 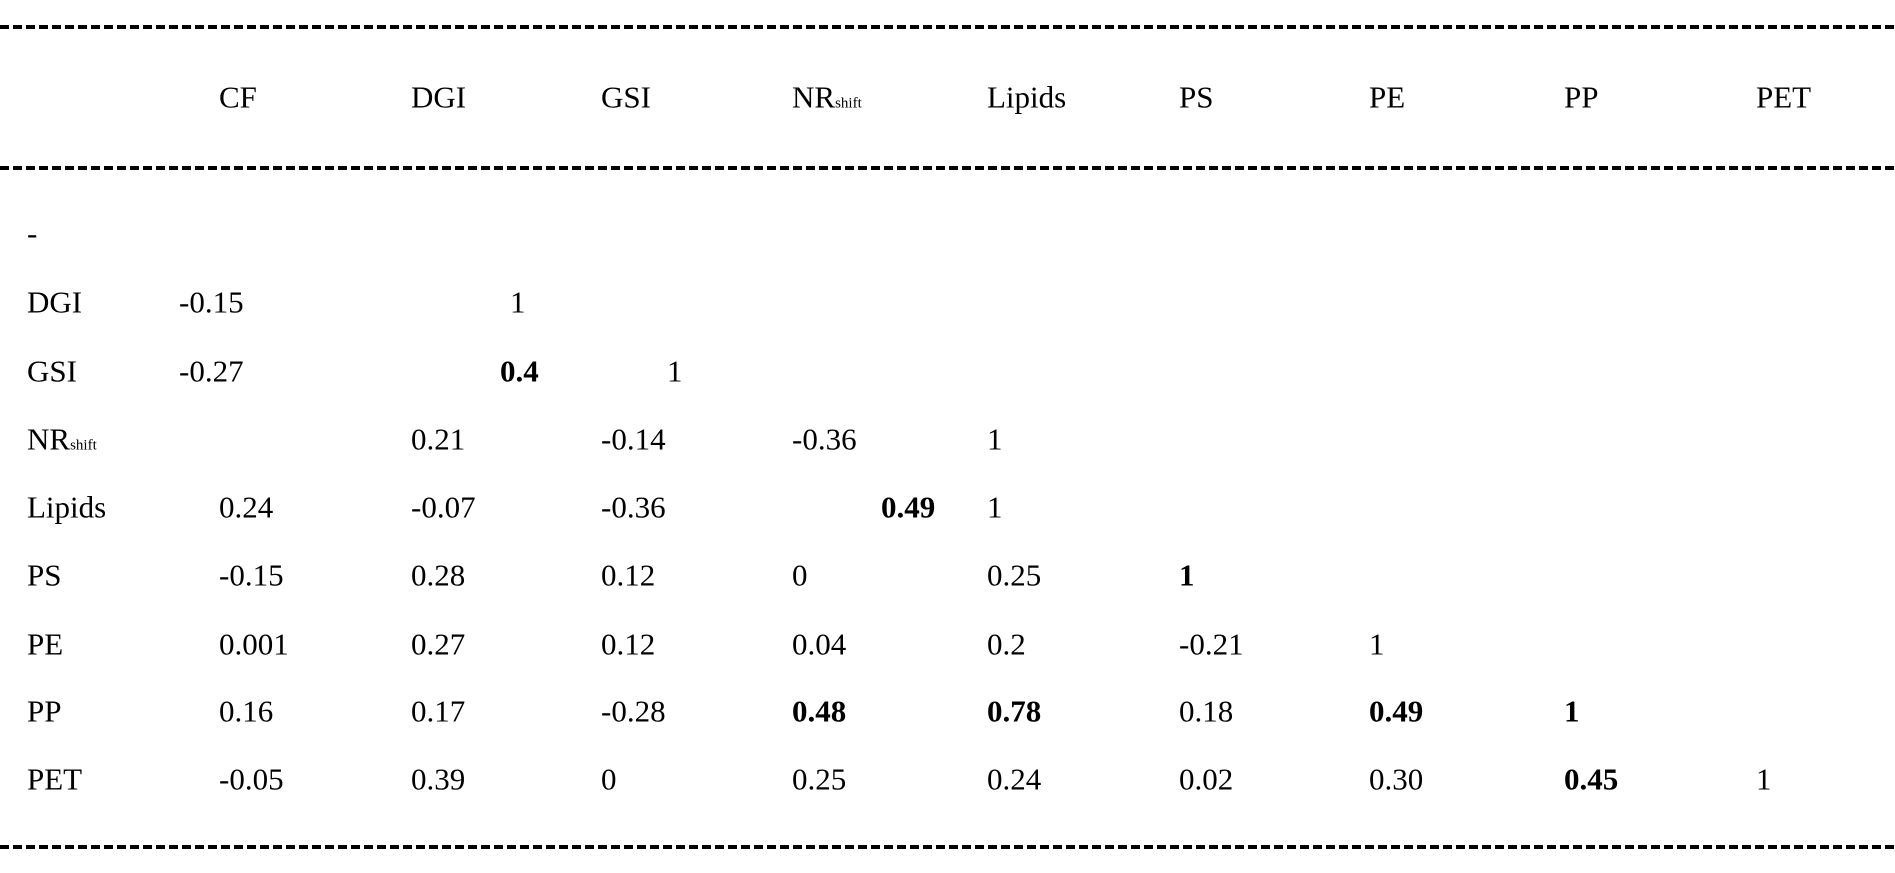 I want to click on column-header: CF, so click(x=238, y=97).